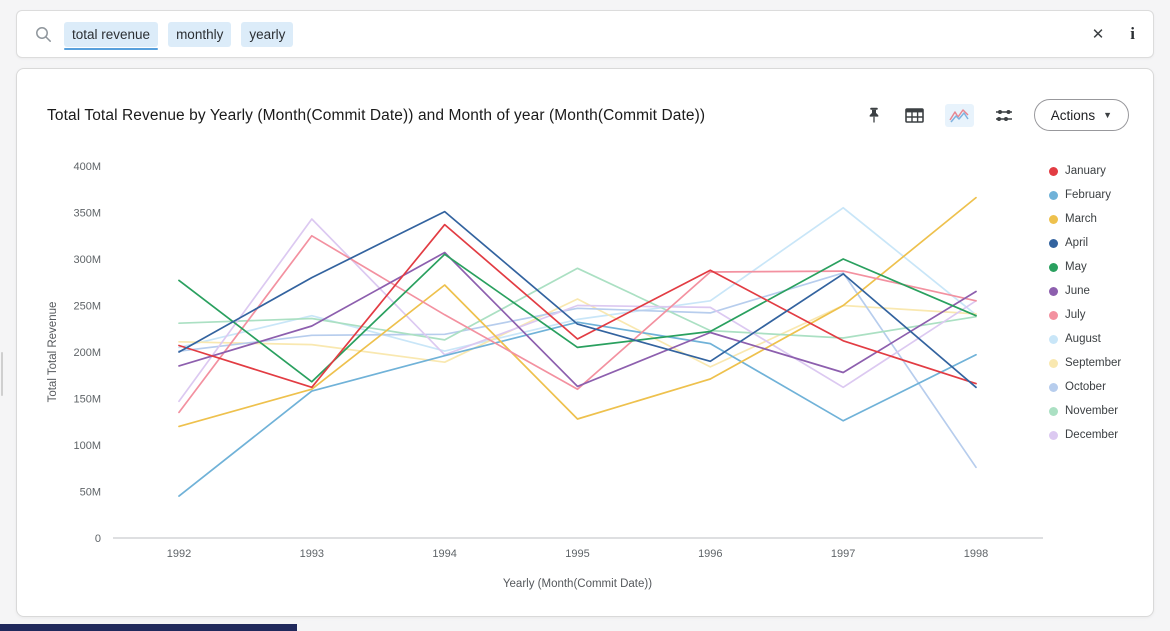 The image size is (1170, 631). I want to click on legend-item-february: February, so click(1085, 195).